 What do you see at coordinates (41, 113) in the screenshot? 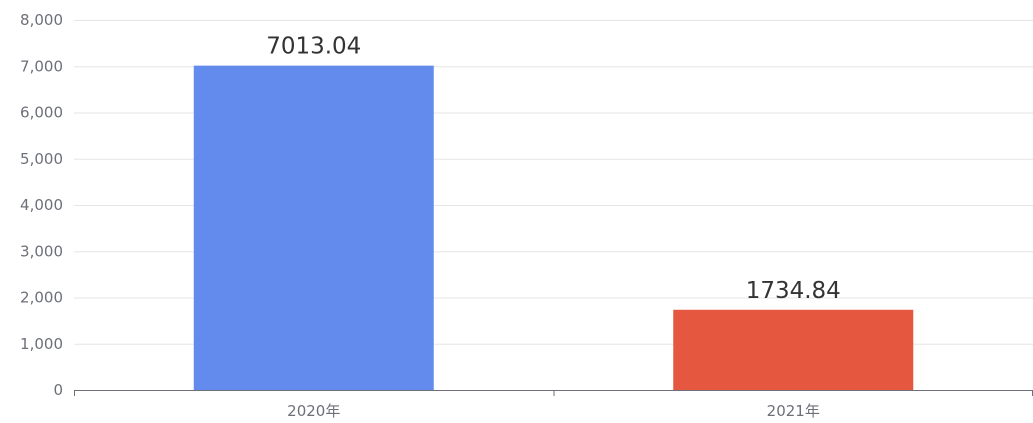
I see `y-tick-label: 6,000` at bounding box center [41, 113].